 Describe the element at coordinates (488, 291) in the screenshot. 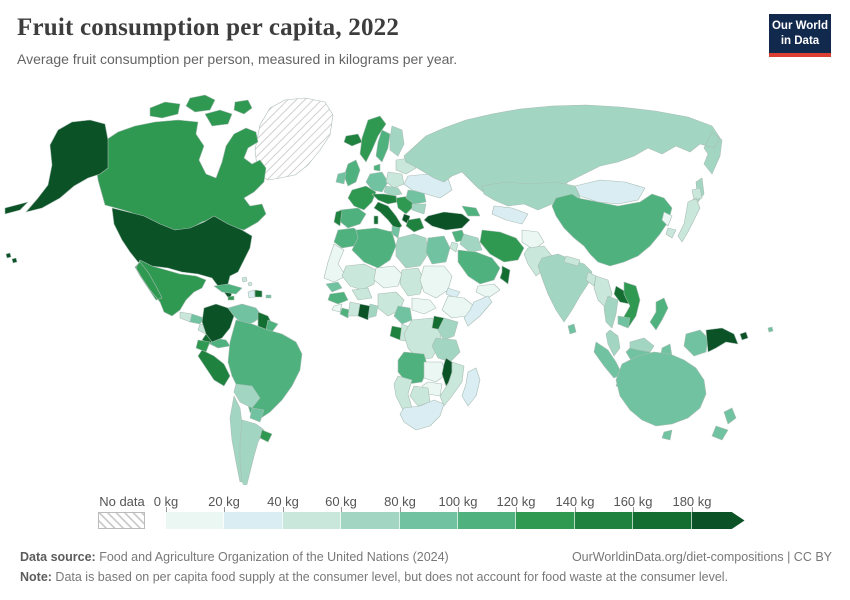

I see `country-yemen` at that location.